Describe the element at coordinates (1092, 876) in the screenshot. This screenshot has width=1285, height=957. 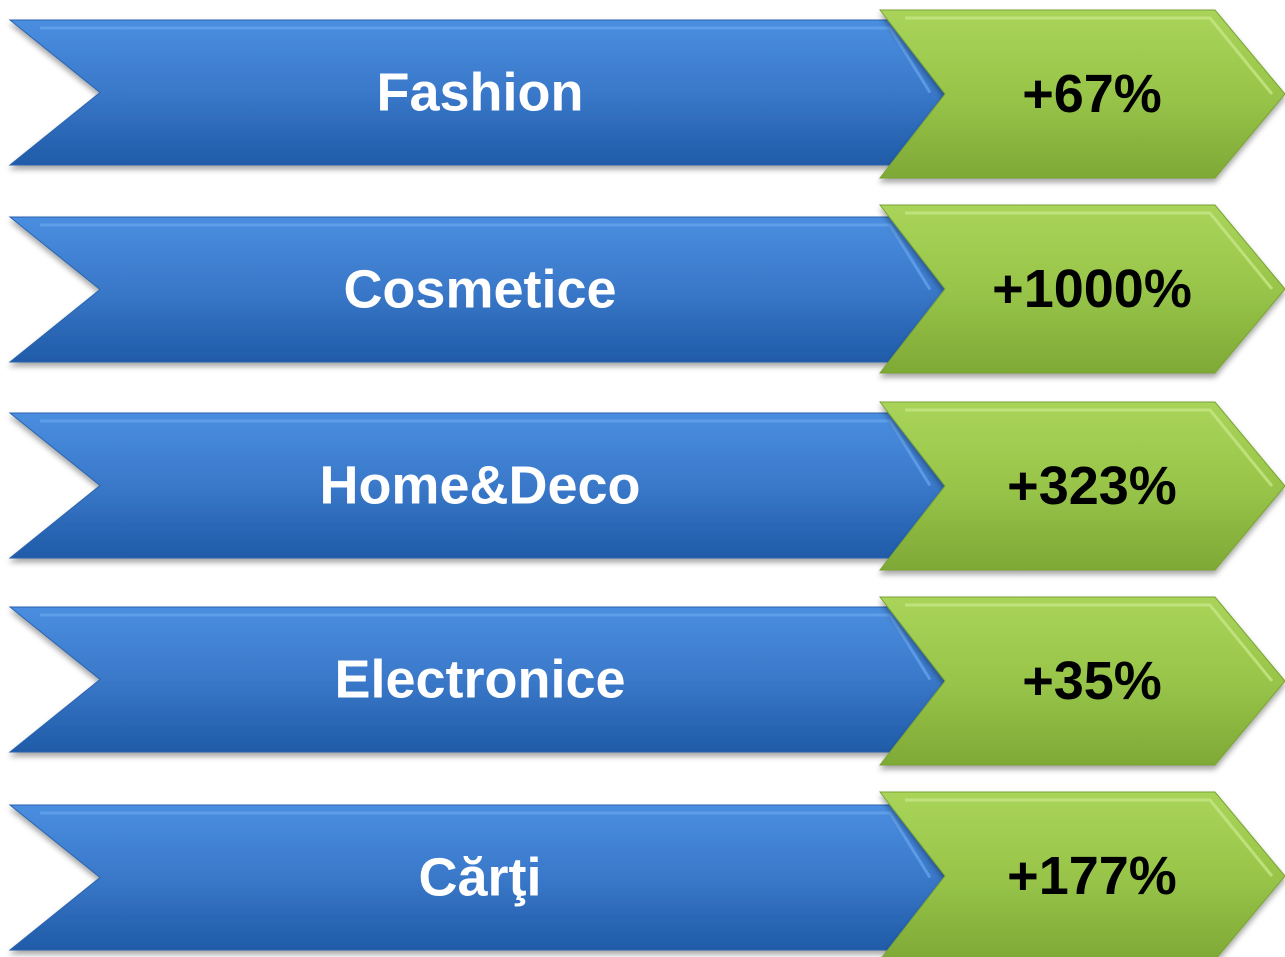
I see `change-label: +177%` at that location.